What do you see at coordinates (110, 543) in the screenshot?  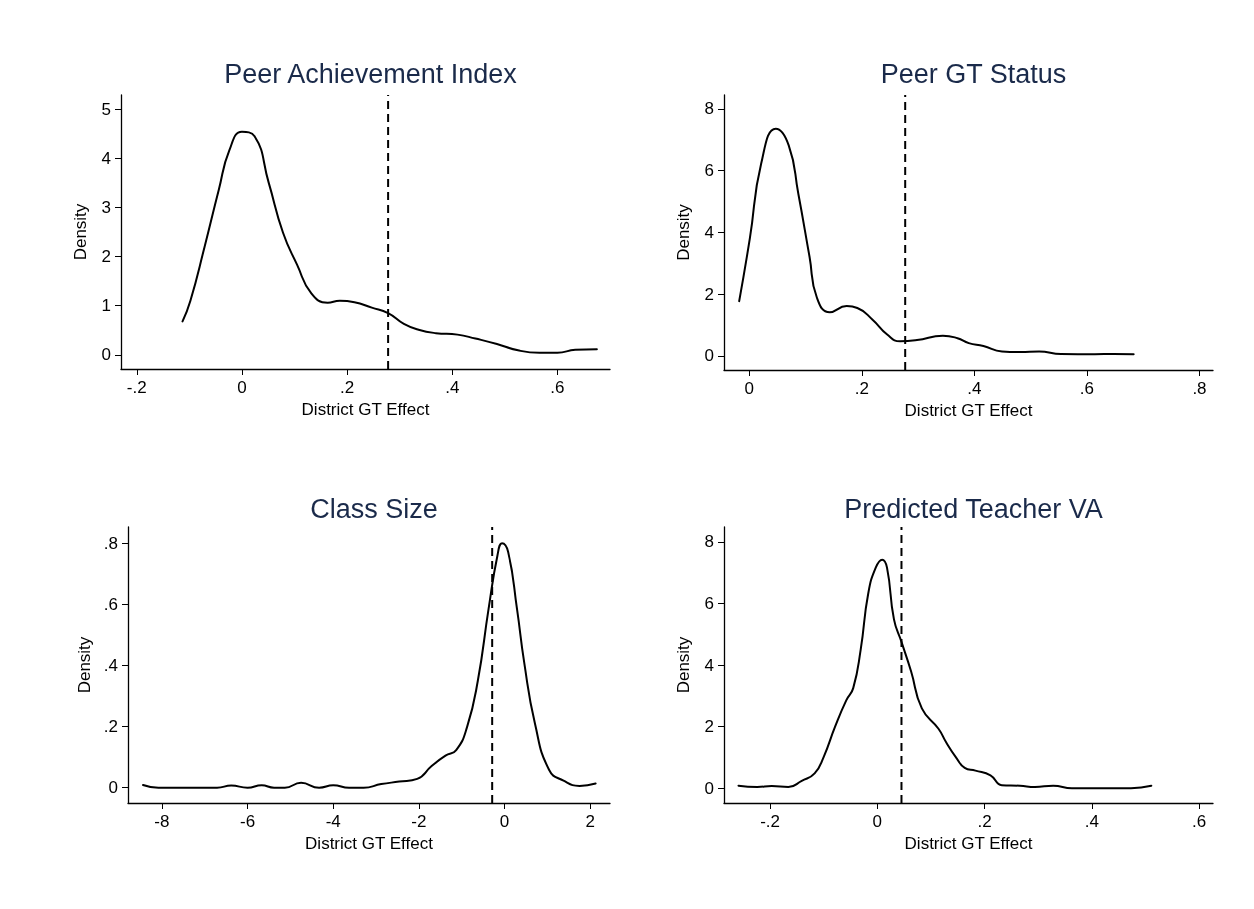 I see `y-tick-label: .8` at bounding box center [110, 543].